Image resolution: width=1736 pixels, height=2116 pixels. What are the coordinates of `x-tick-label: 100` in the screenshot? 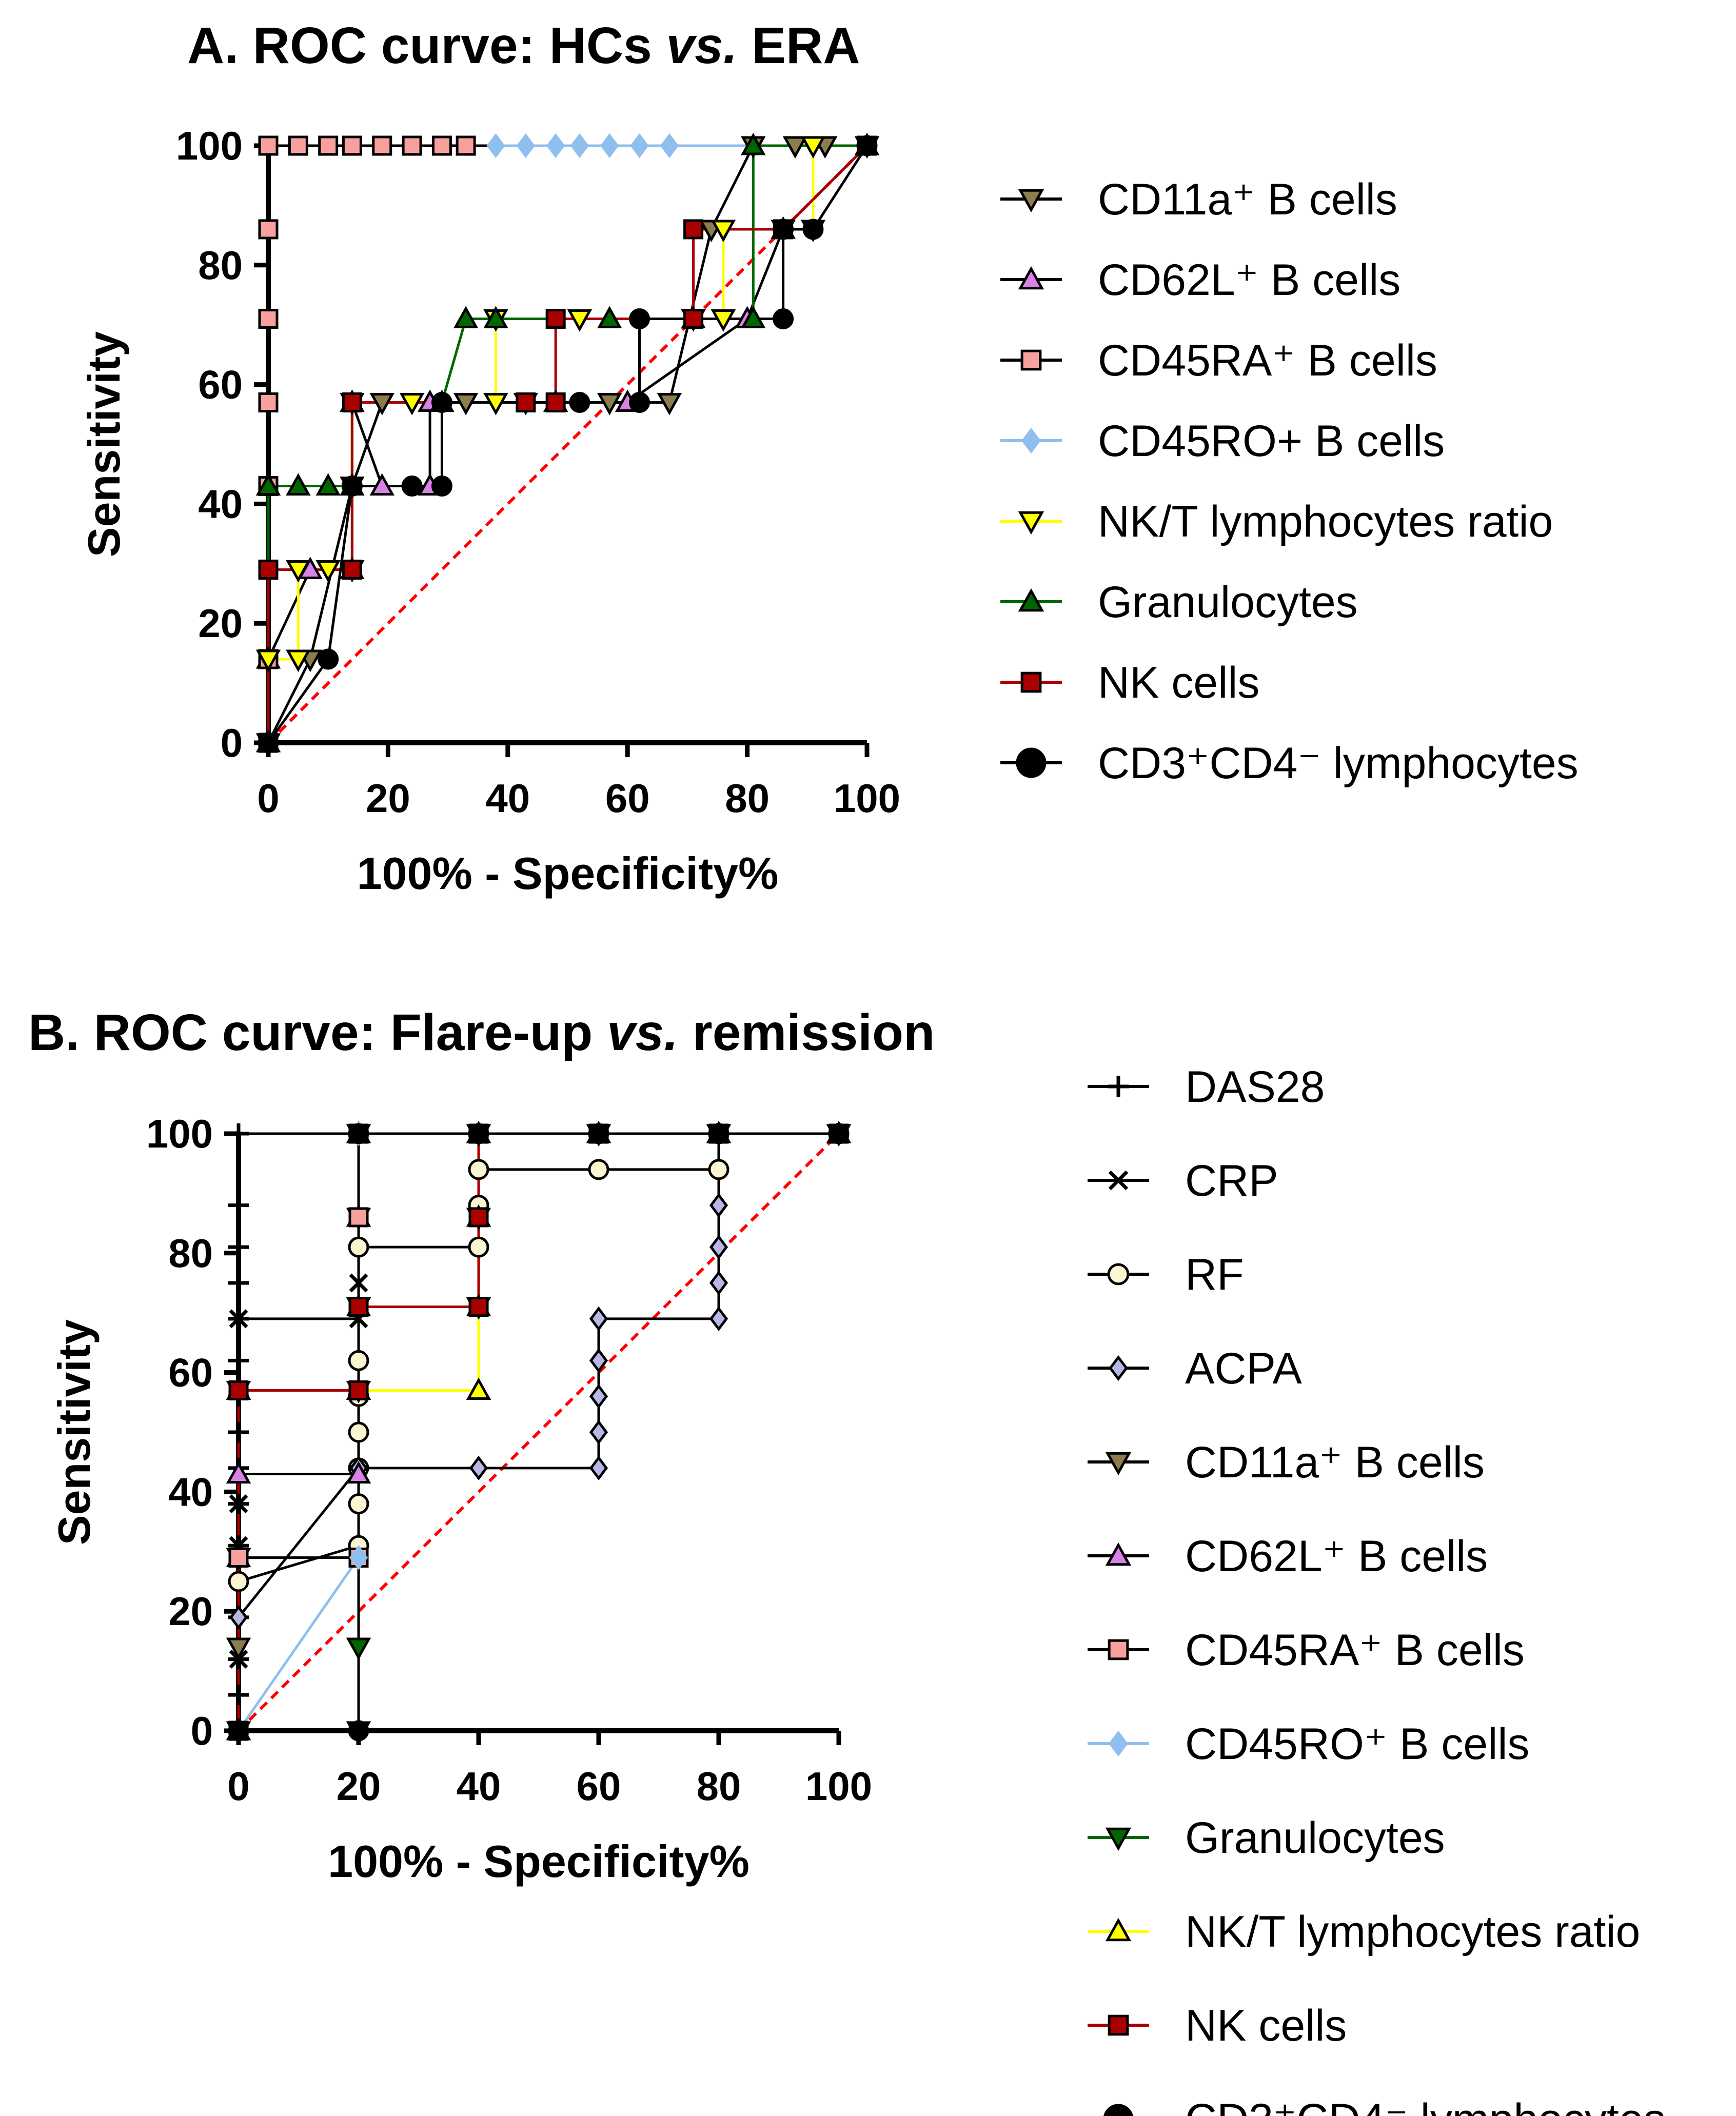 It's located at (867, 798).